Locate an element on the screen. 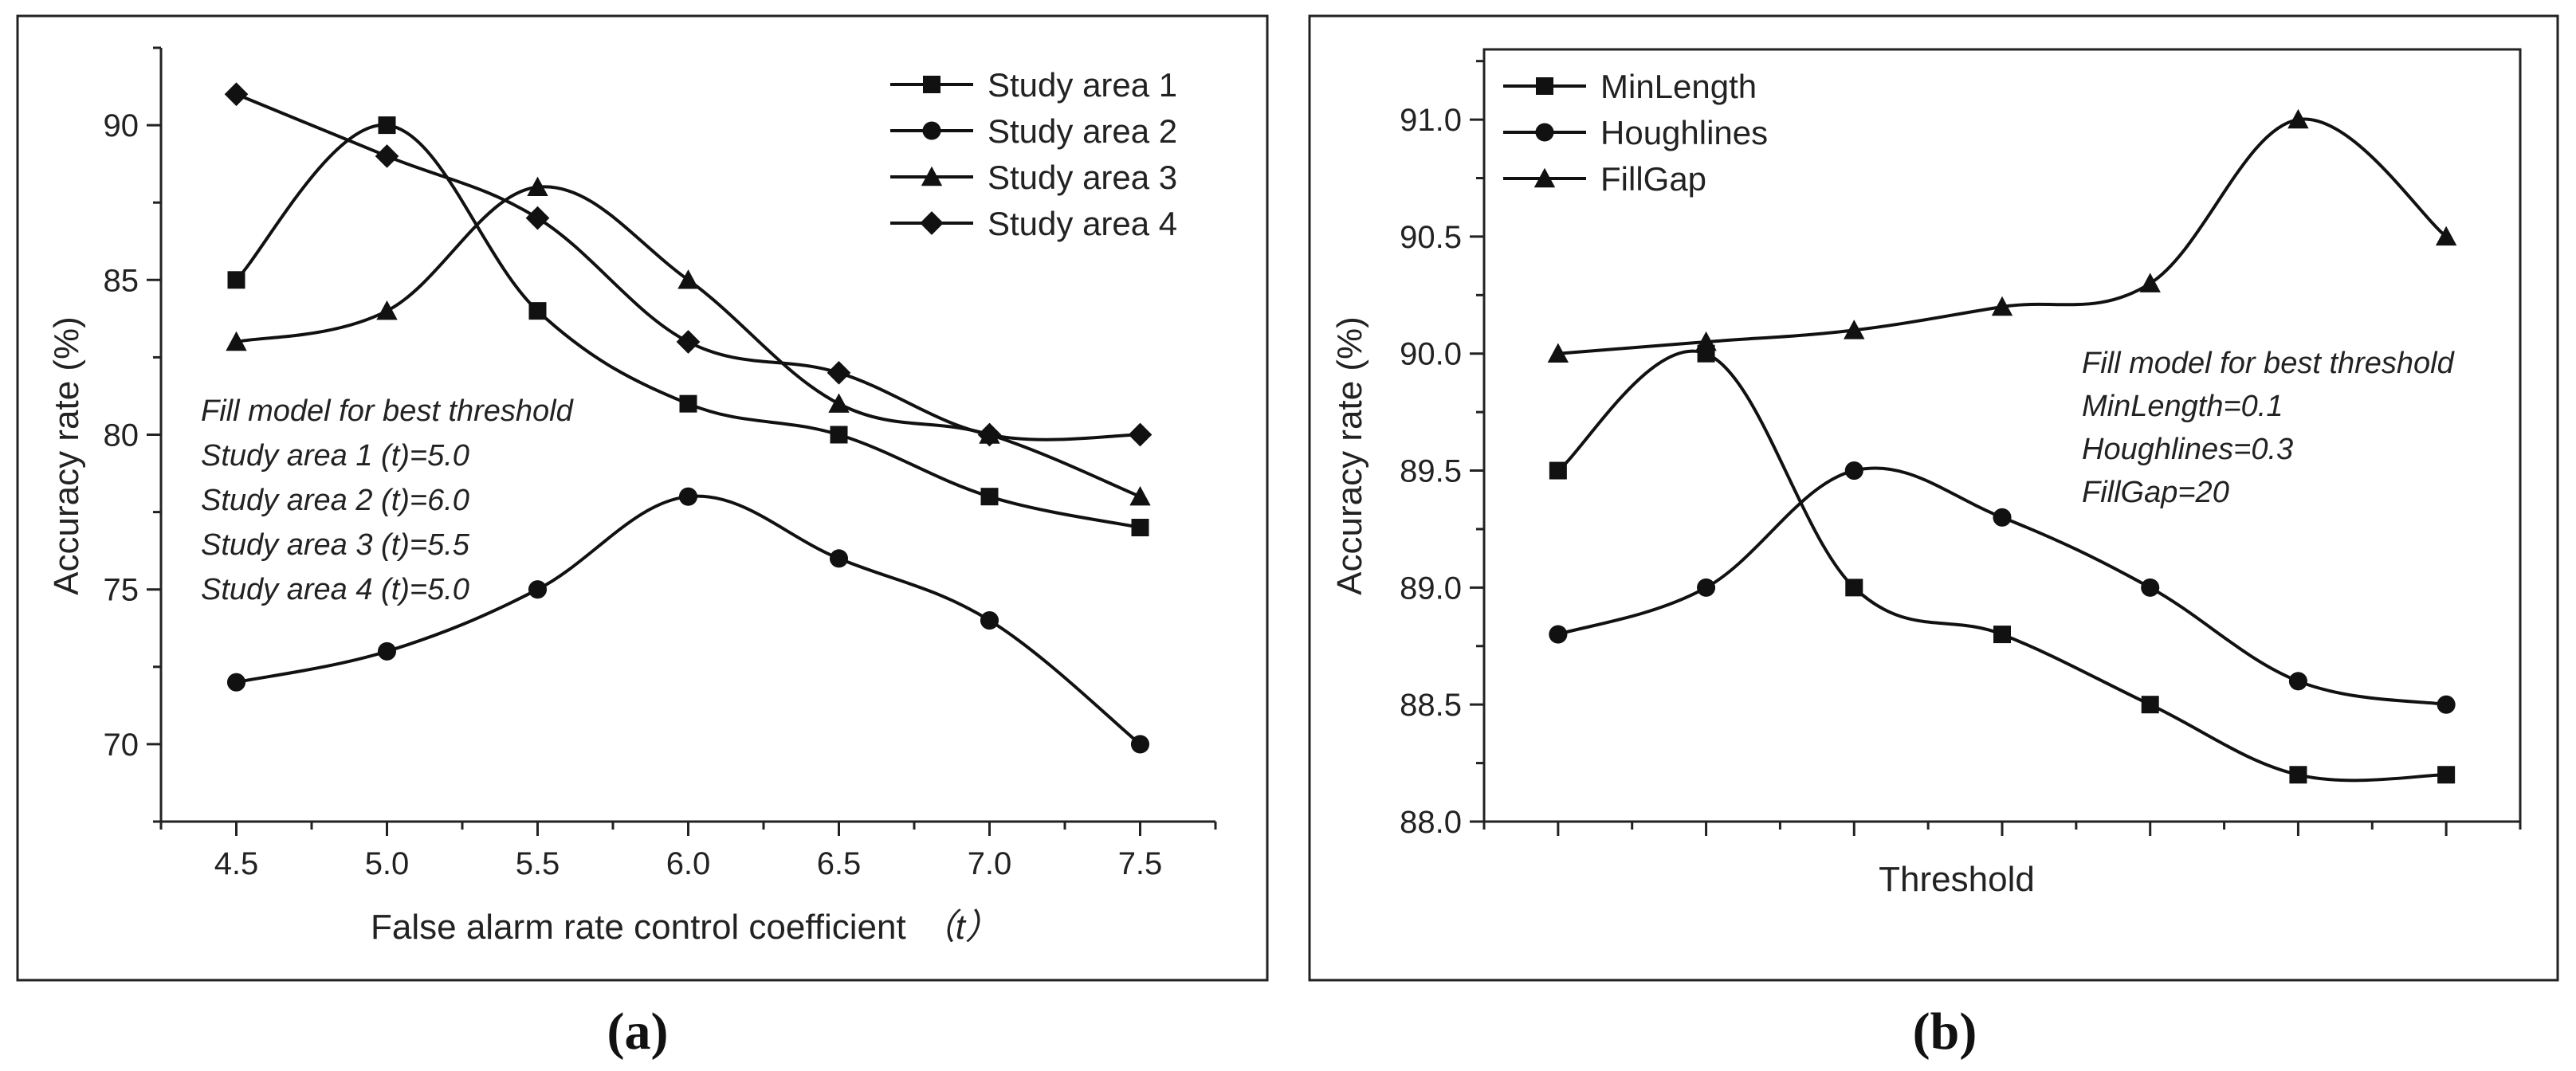 This screenshot has width=2576, height=1071. panel-a-y-tick-label: 70 is located at coordinates (121, 745).